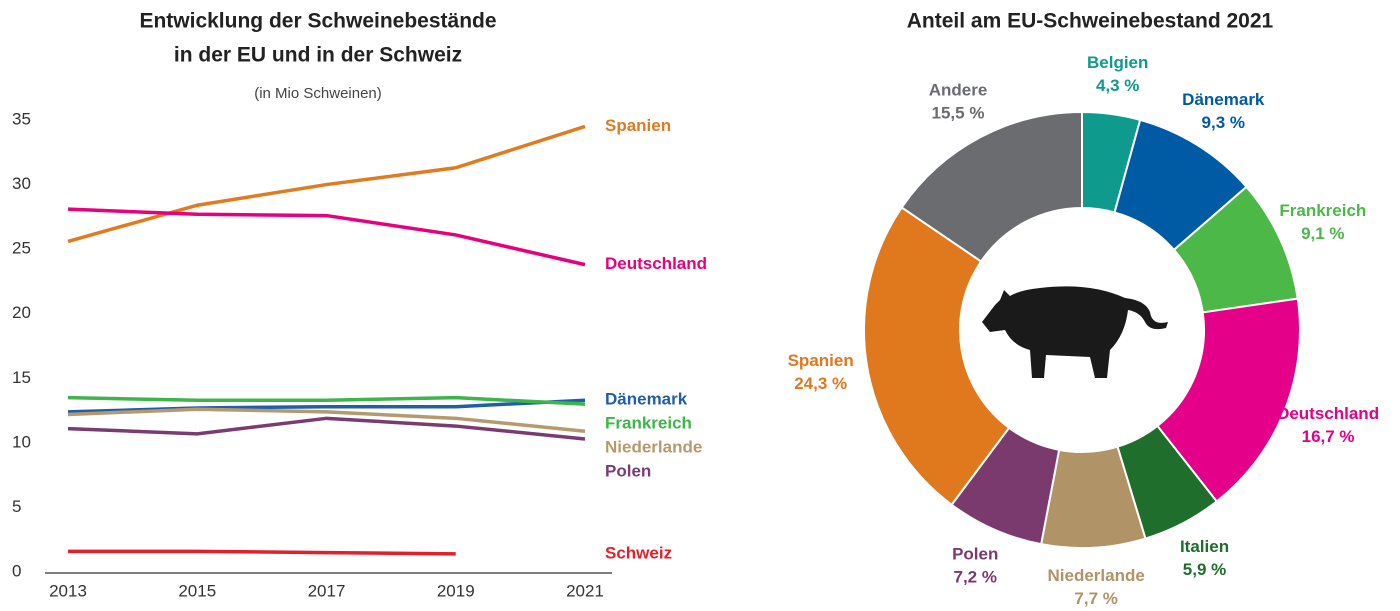  What do you see at coordinates (821, 360) in the screenshot?
I see `slice-label: Spanien` at bounding box center [821, 360].